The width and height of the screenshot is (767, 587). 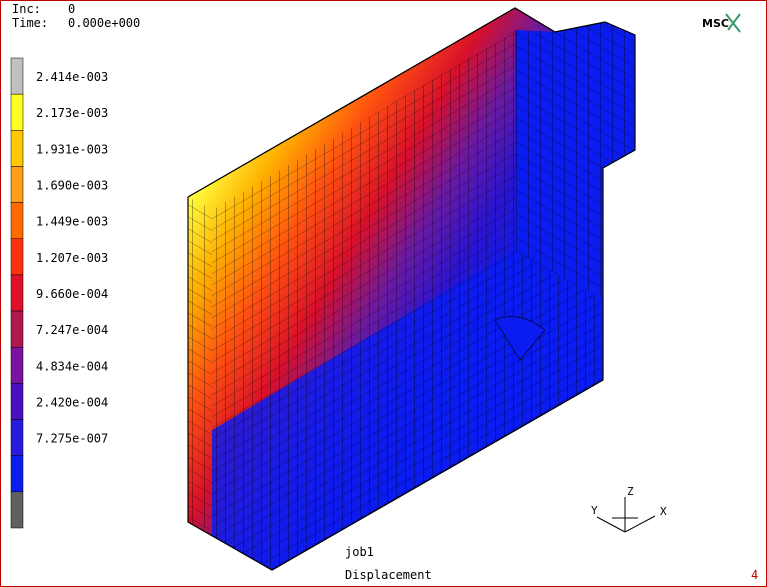 What do you see at coordinates (71, 9) in the screenshot?
I see `inc-value: 0` at bounding box center [71, 9].